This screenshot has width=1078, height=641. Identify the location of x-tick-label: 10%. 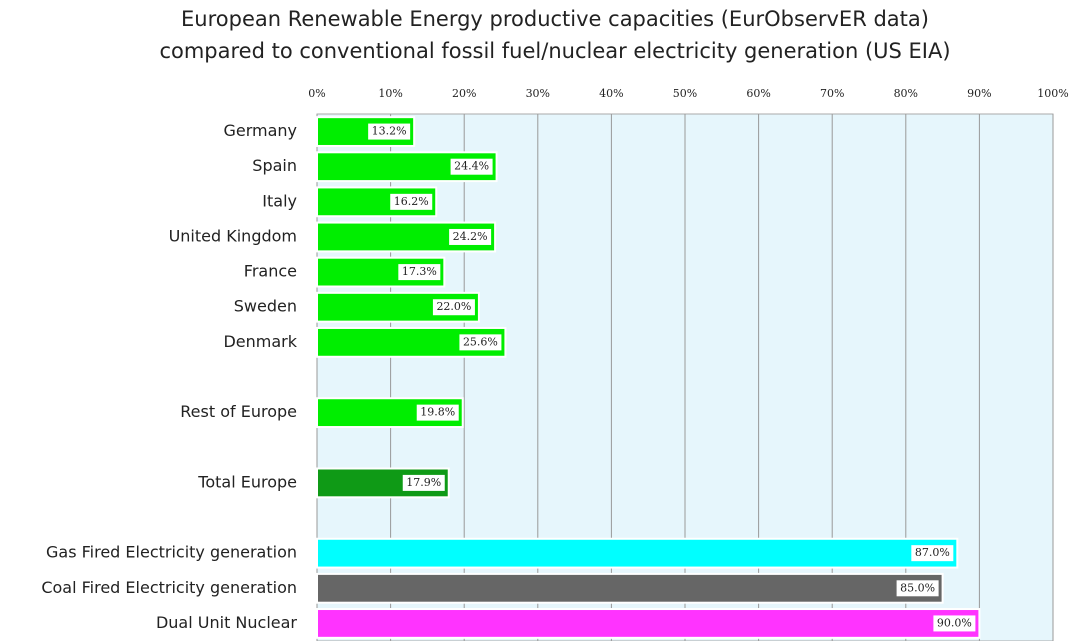
(390, 93).